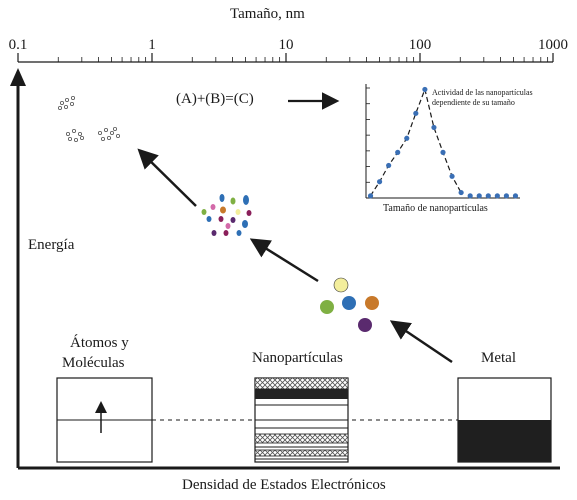 The height and width of the screenshot is (500, 577). I want to click on atoms-box, so click(104, 420).